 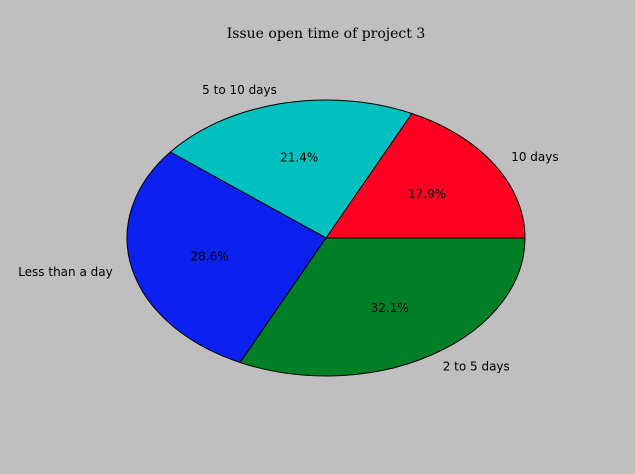 I want to click on percent-label-less-than-a-day: 28.6%, so click(x=210, y=257).